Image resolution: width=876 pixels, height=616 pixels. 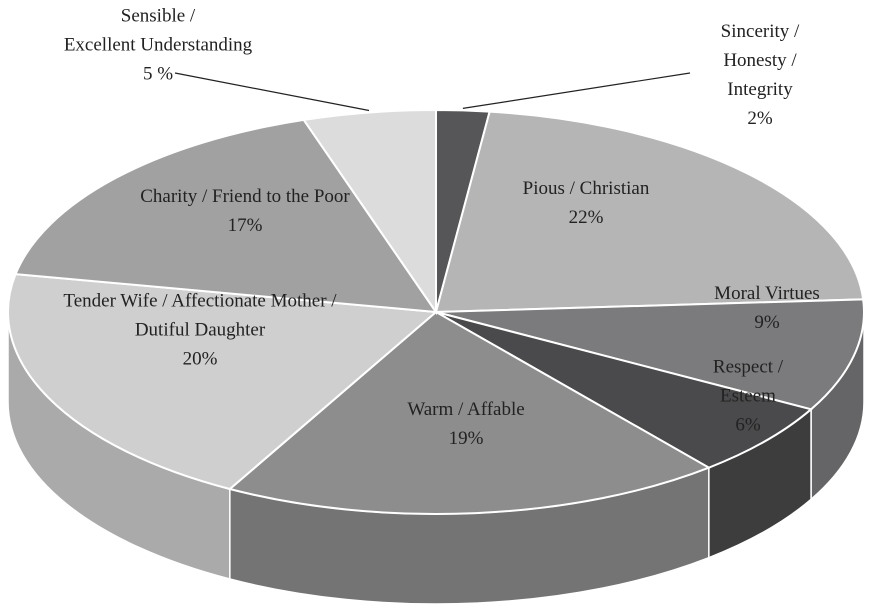 I want to click on slice-label: Warm / Affable 19%, so click(x=465, y=424).